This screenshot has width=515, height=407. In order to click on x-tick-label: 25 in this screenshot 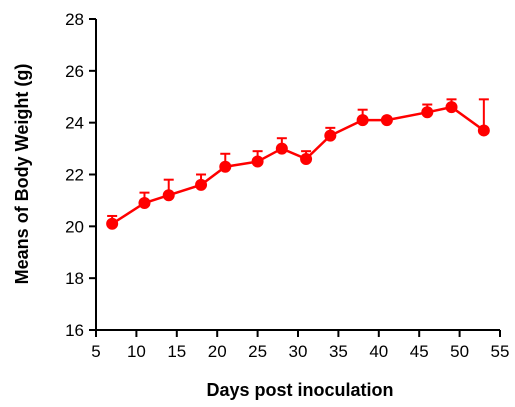, I will do `click(257, 351)`.